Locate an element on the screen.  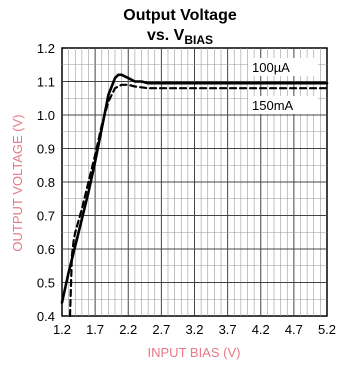
x-tick-label: 3.7 is located at coordinates (228, 329).